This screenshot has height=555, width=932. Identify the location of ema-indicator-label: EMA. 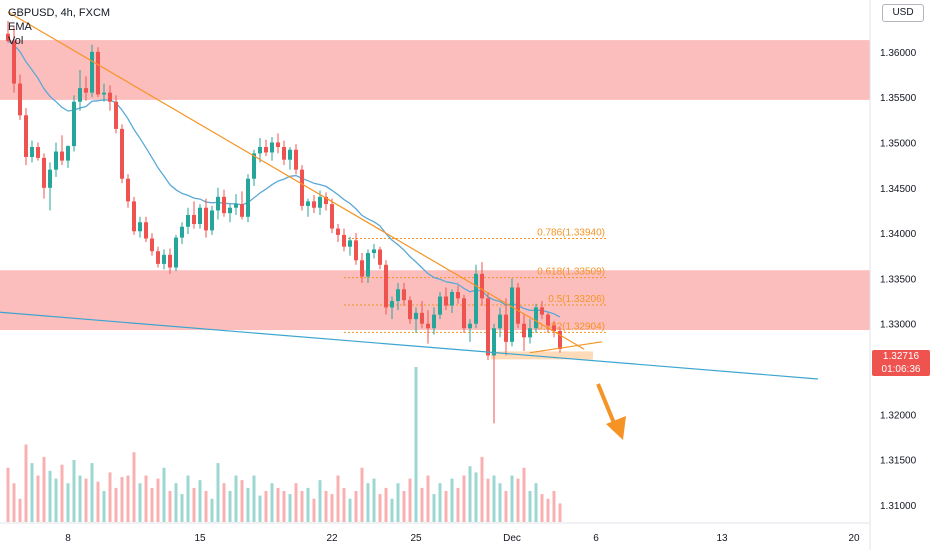
(20, 27).